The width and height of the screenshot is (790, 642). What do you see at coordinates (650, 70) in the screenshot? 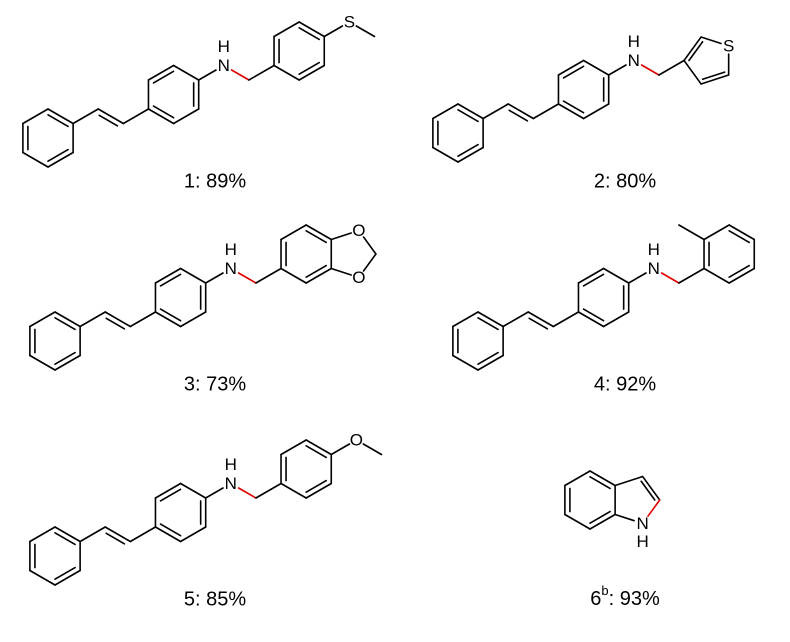
I see `new-bond` at bounding box center [650, 70].